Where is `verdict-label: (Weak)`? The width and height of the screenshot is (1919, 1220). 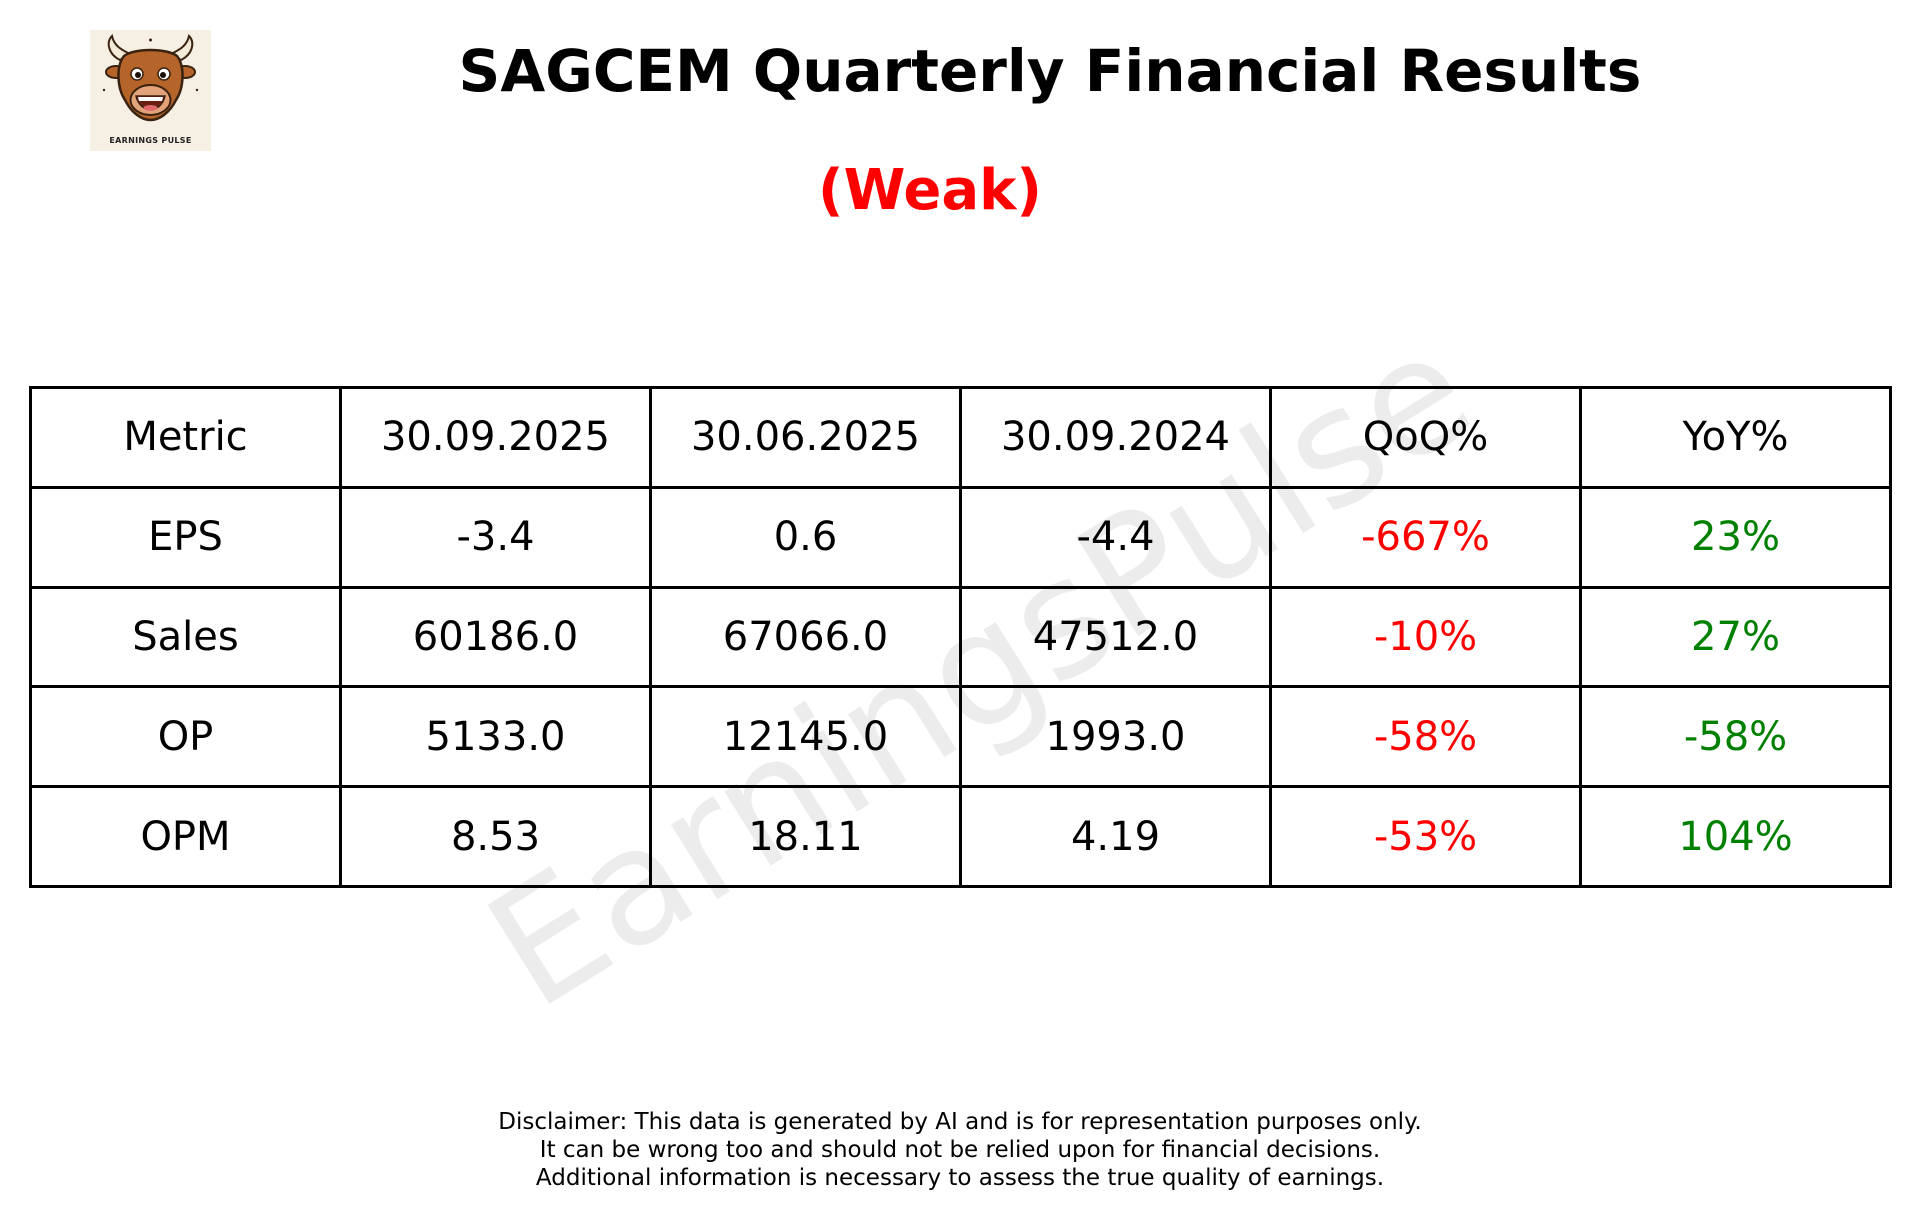
verdict-label: (Weak) is located at coordinates (930, 190).